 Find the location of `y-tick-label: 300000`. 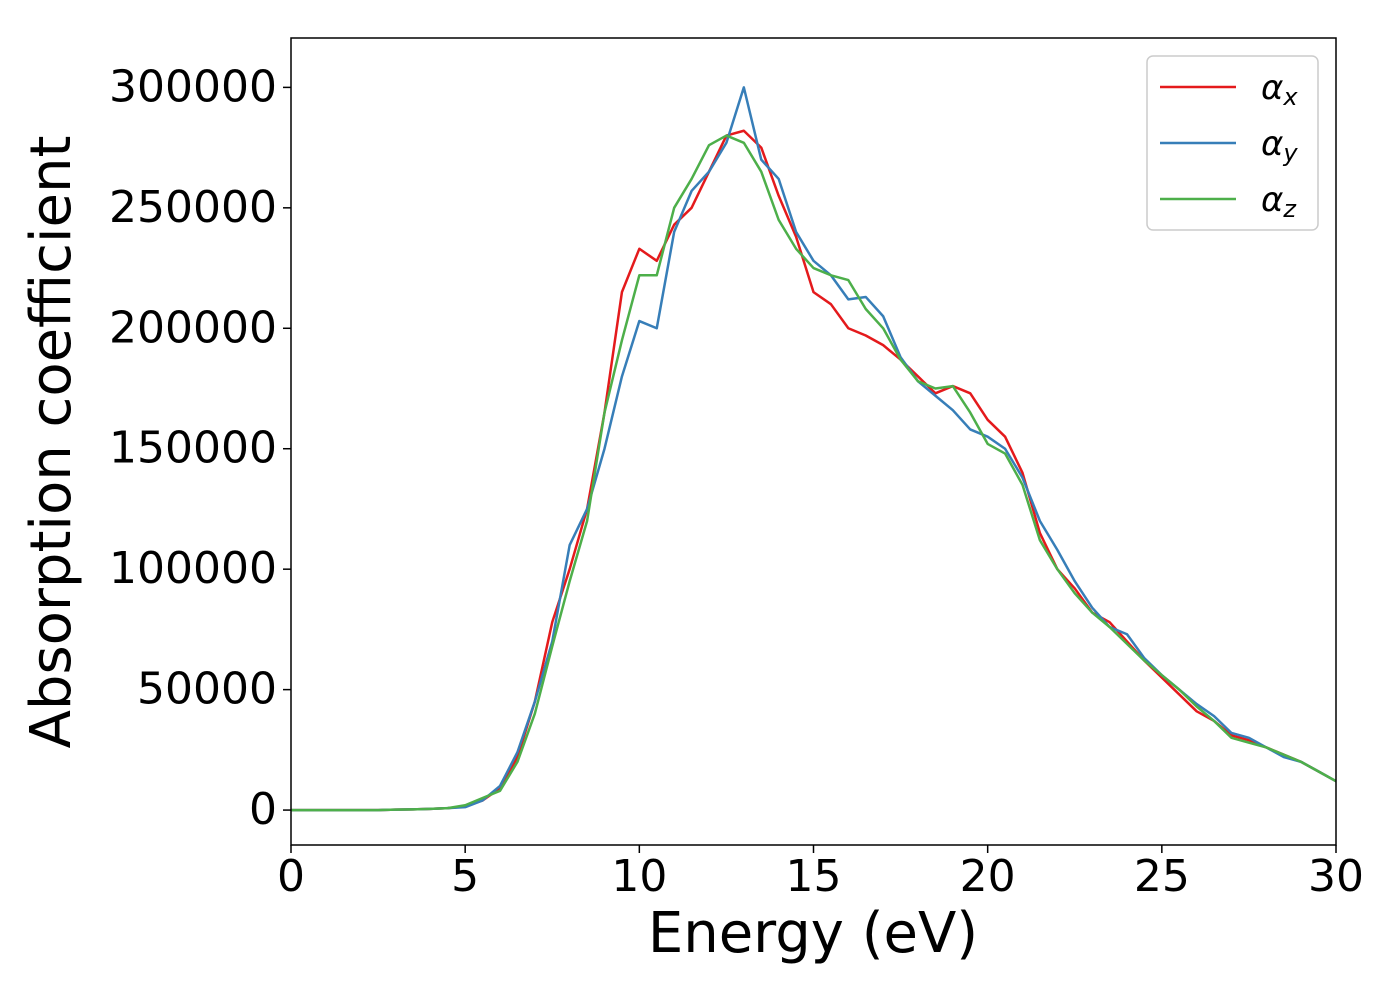

y-tick-label: 300000 is located at coordinates (193, 86).